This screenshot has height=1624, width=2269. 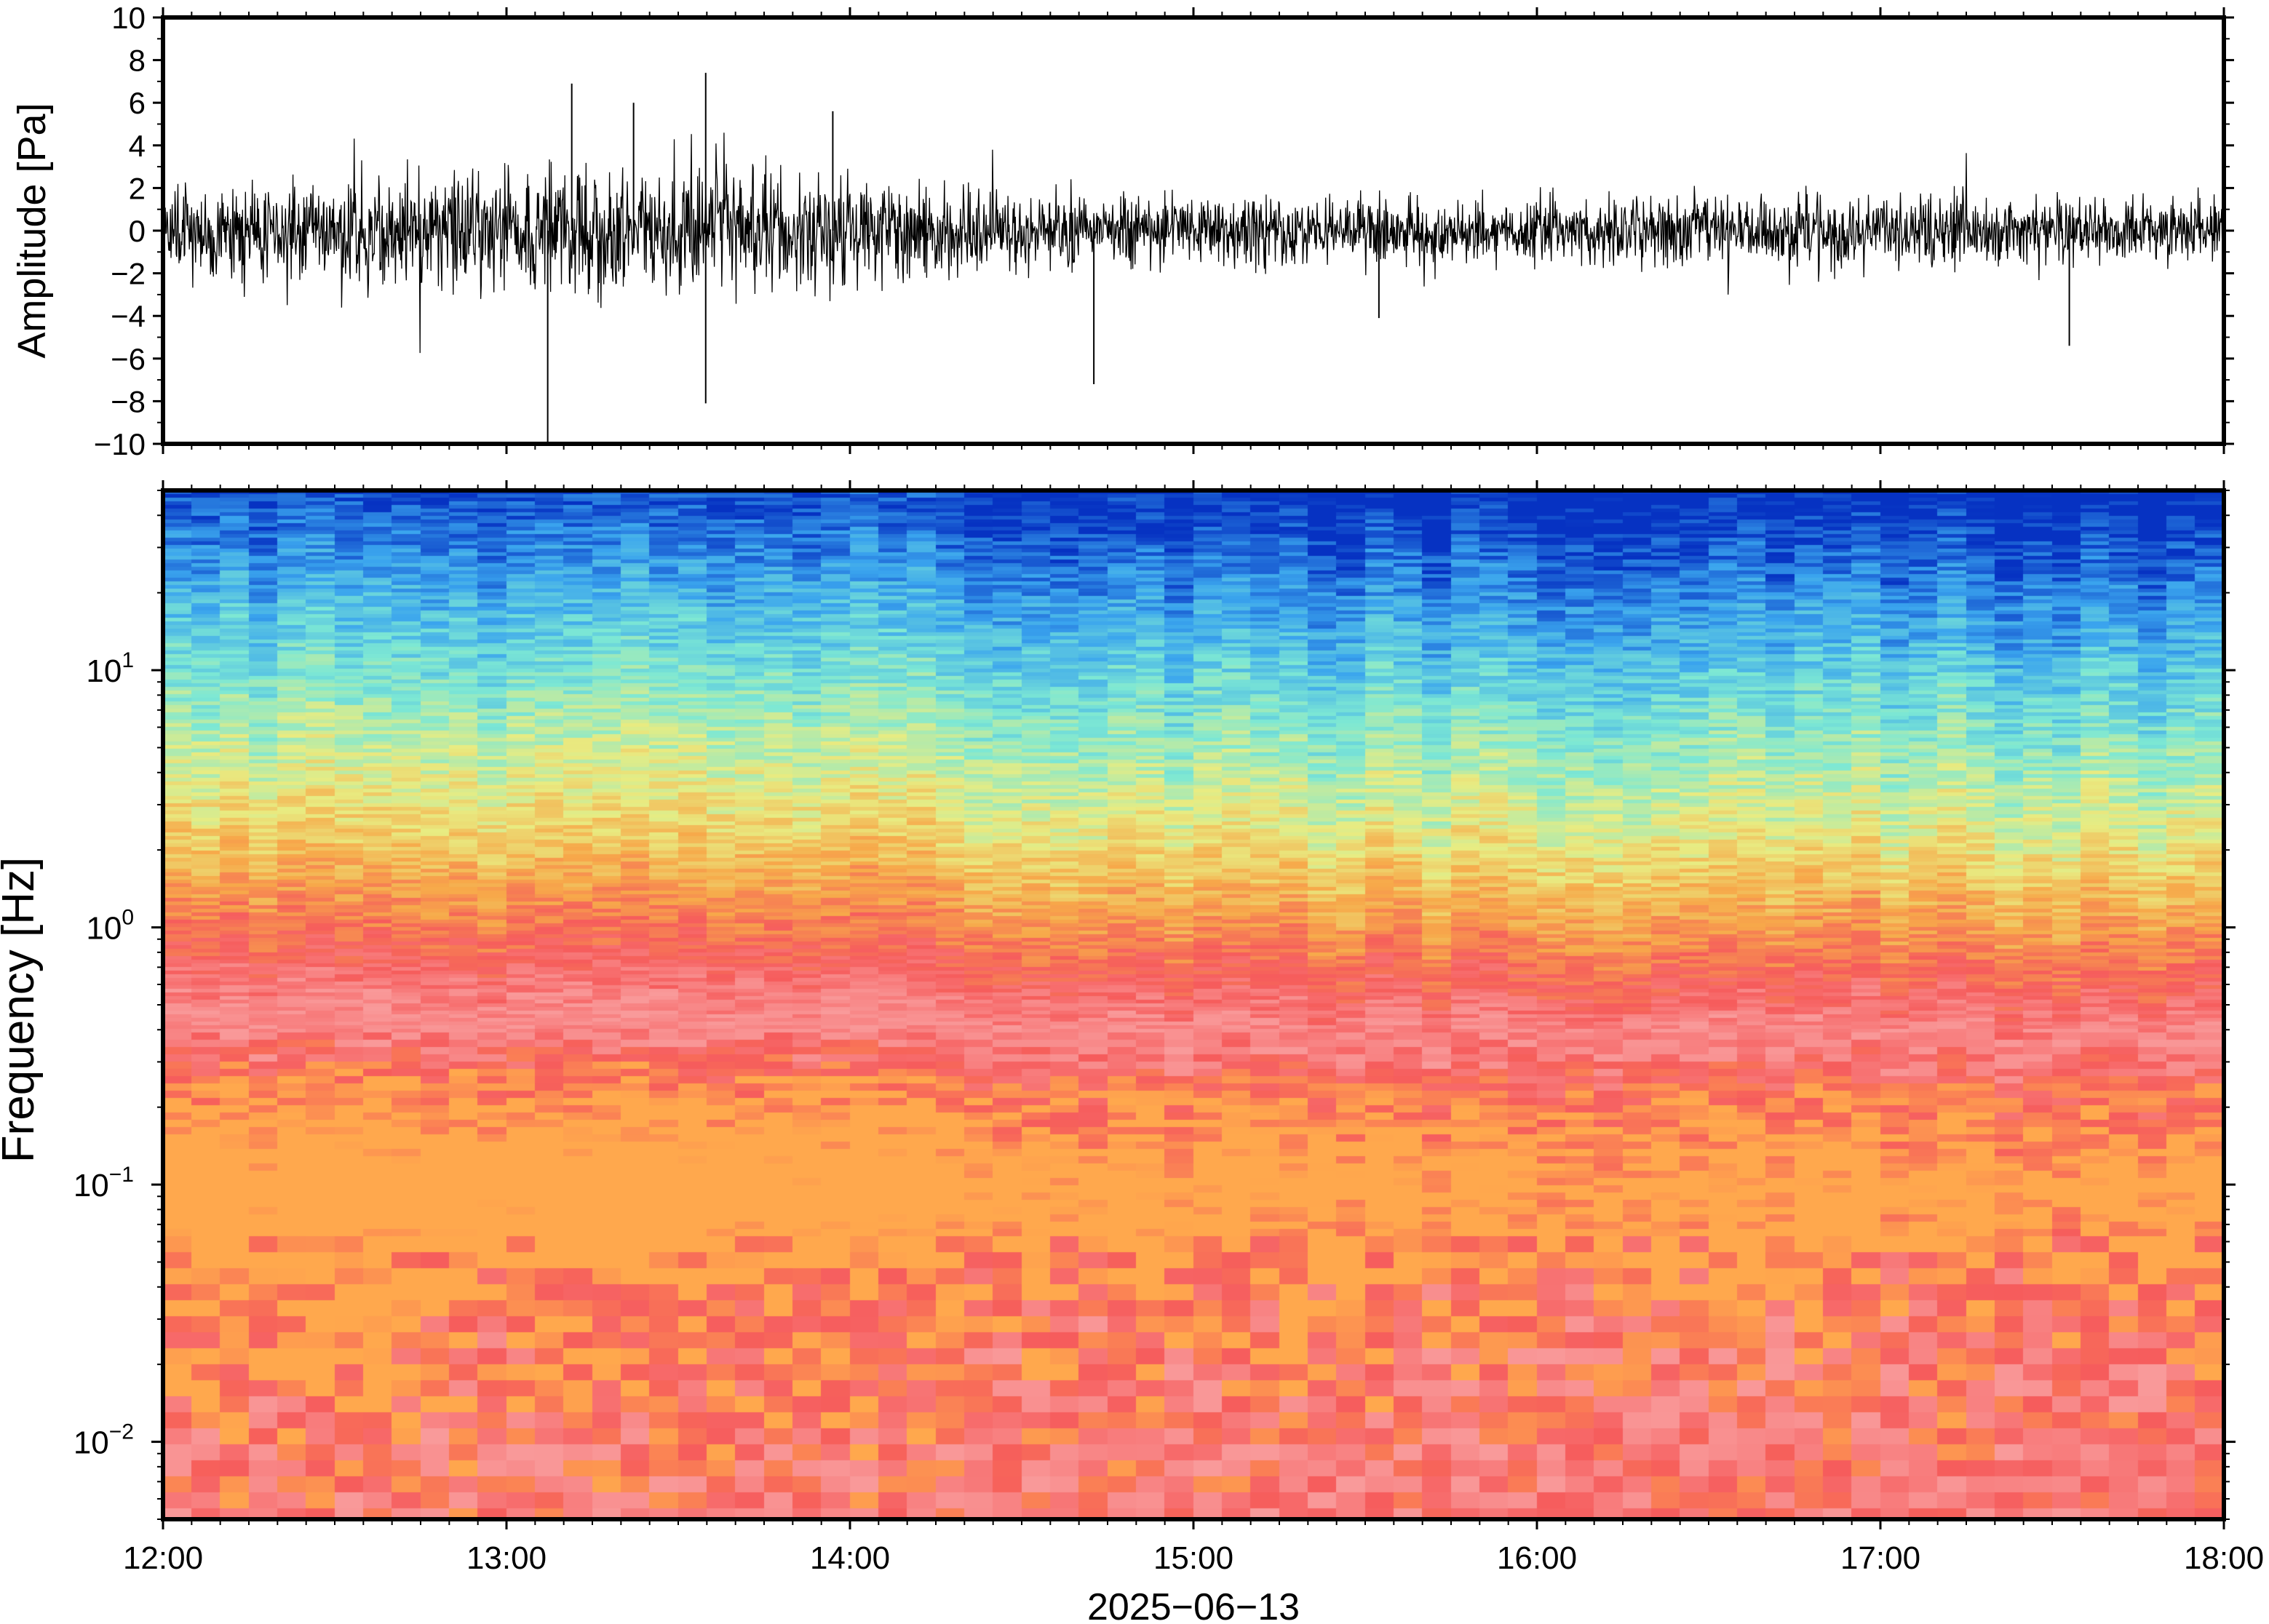 What do you see at coordinates (137, 103) in the screenshot?
I see `waveform-y-tick-label: 6` at bounding box center [137, 103].